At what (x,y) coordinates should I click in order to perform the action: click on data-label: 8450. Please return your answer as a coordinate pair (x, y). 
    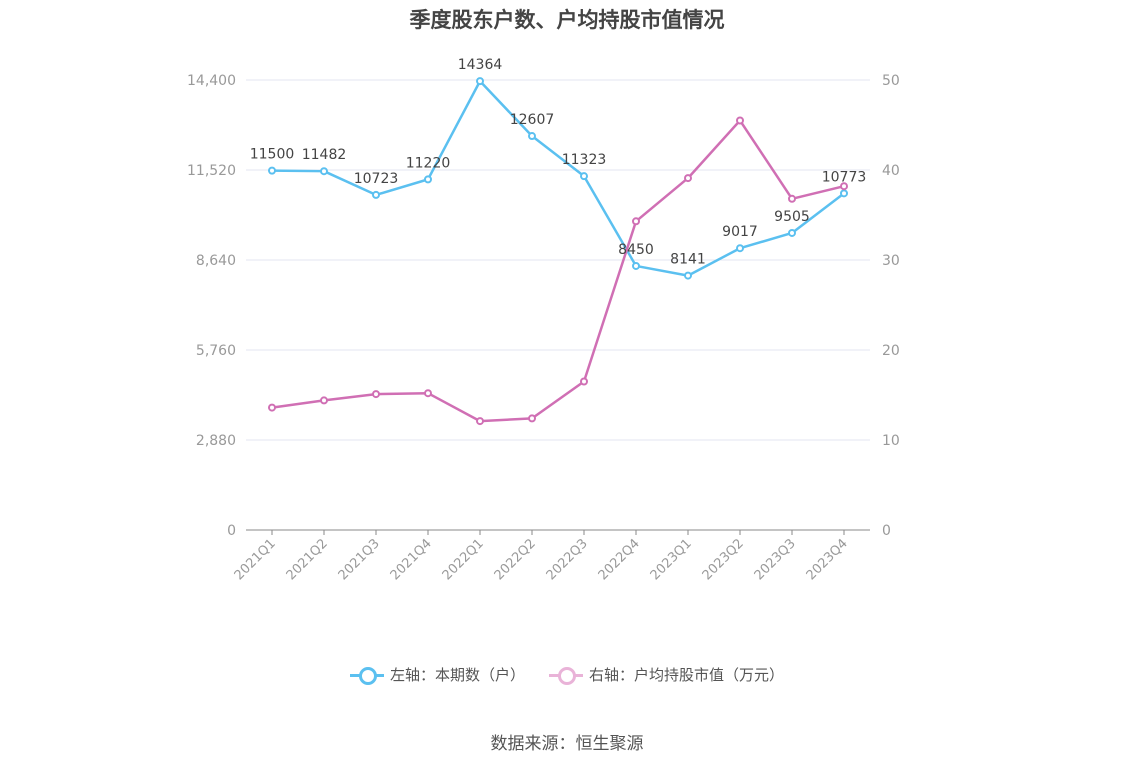
    Looking at the image, I should click on (636, 250).